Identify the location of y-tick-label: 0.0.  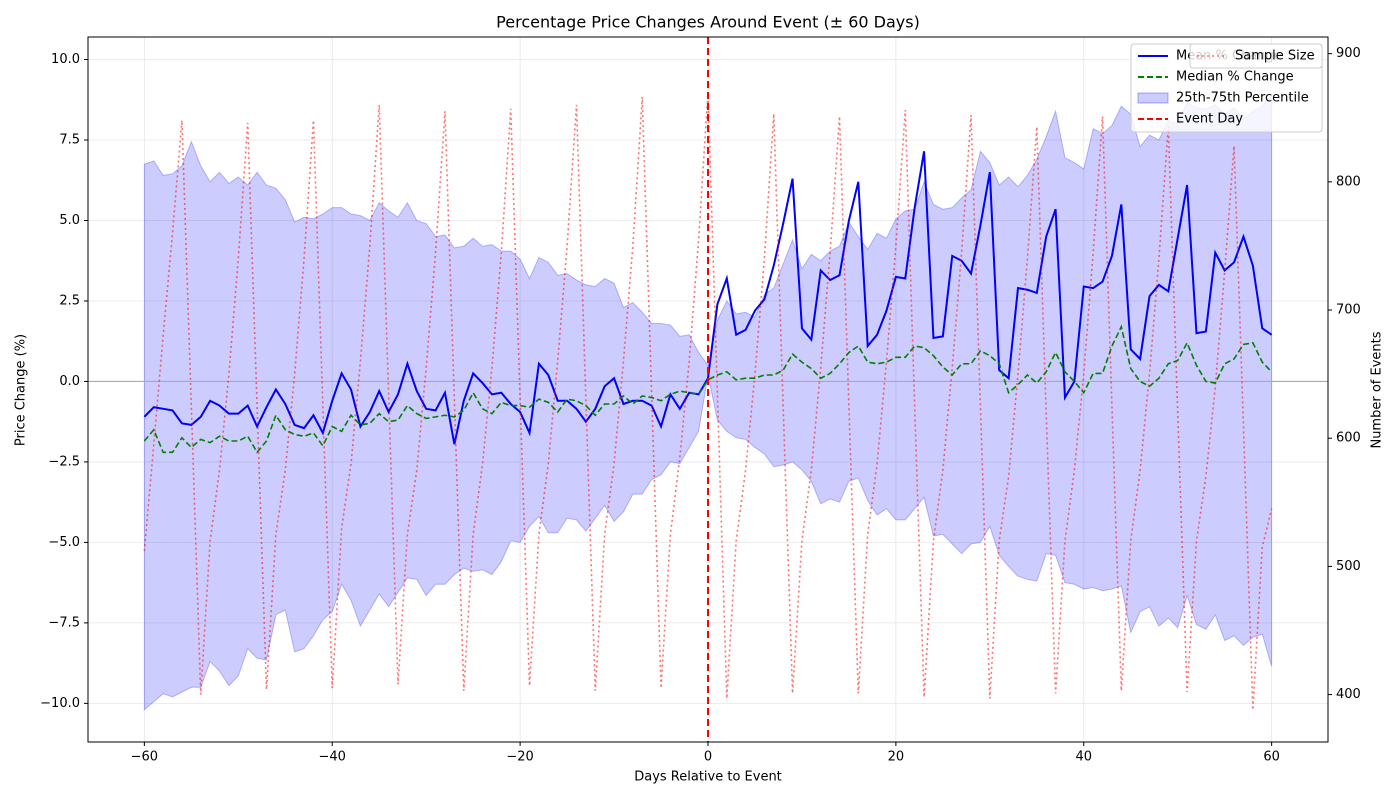
(69, 381).